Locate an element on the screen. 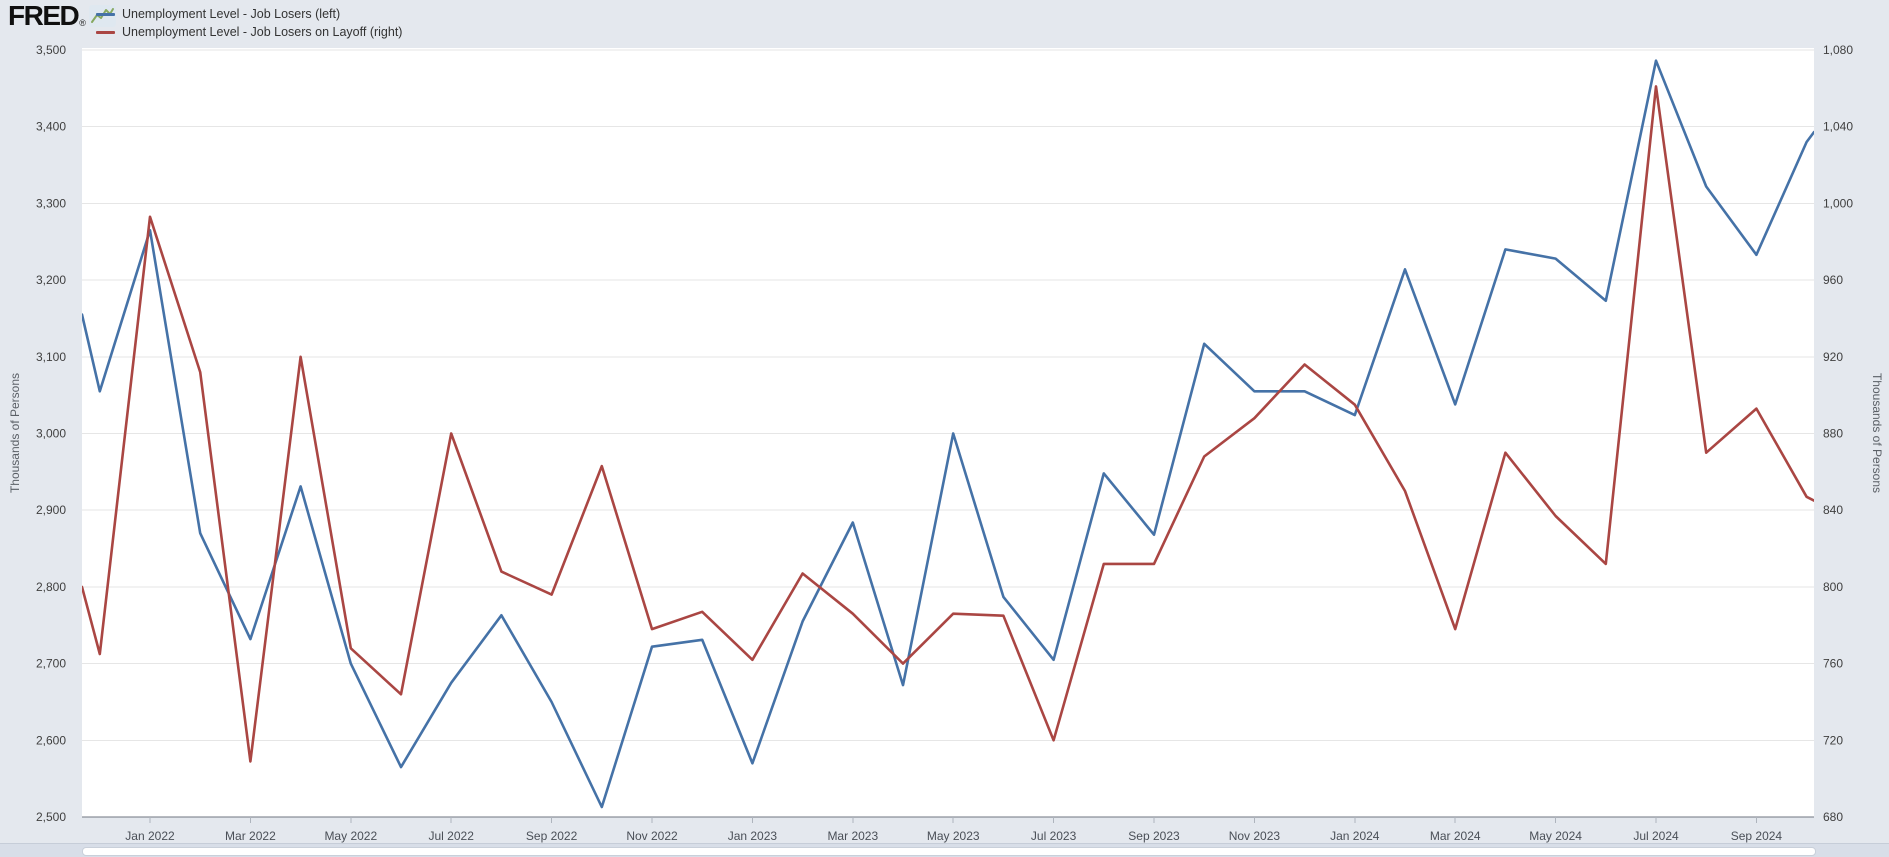 This screenshot has height=857, width=1889. left-axis-tick-label: 3,000 is located at coordinates (51, 434).